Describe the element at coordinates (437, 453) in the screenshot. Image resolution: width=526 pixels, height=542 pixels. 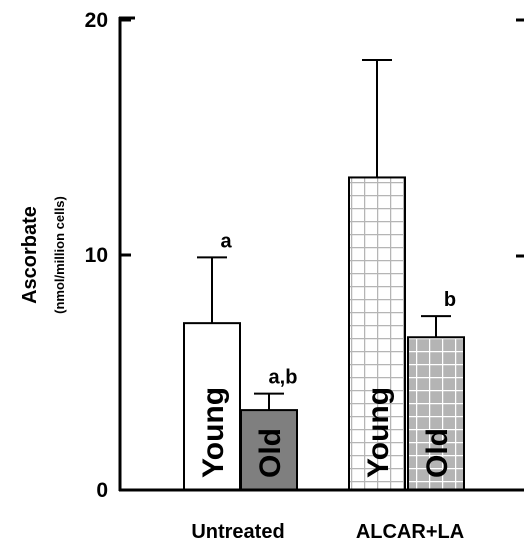
I see `bar-label-3: Old` at that location.